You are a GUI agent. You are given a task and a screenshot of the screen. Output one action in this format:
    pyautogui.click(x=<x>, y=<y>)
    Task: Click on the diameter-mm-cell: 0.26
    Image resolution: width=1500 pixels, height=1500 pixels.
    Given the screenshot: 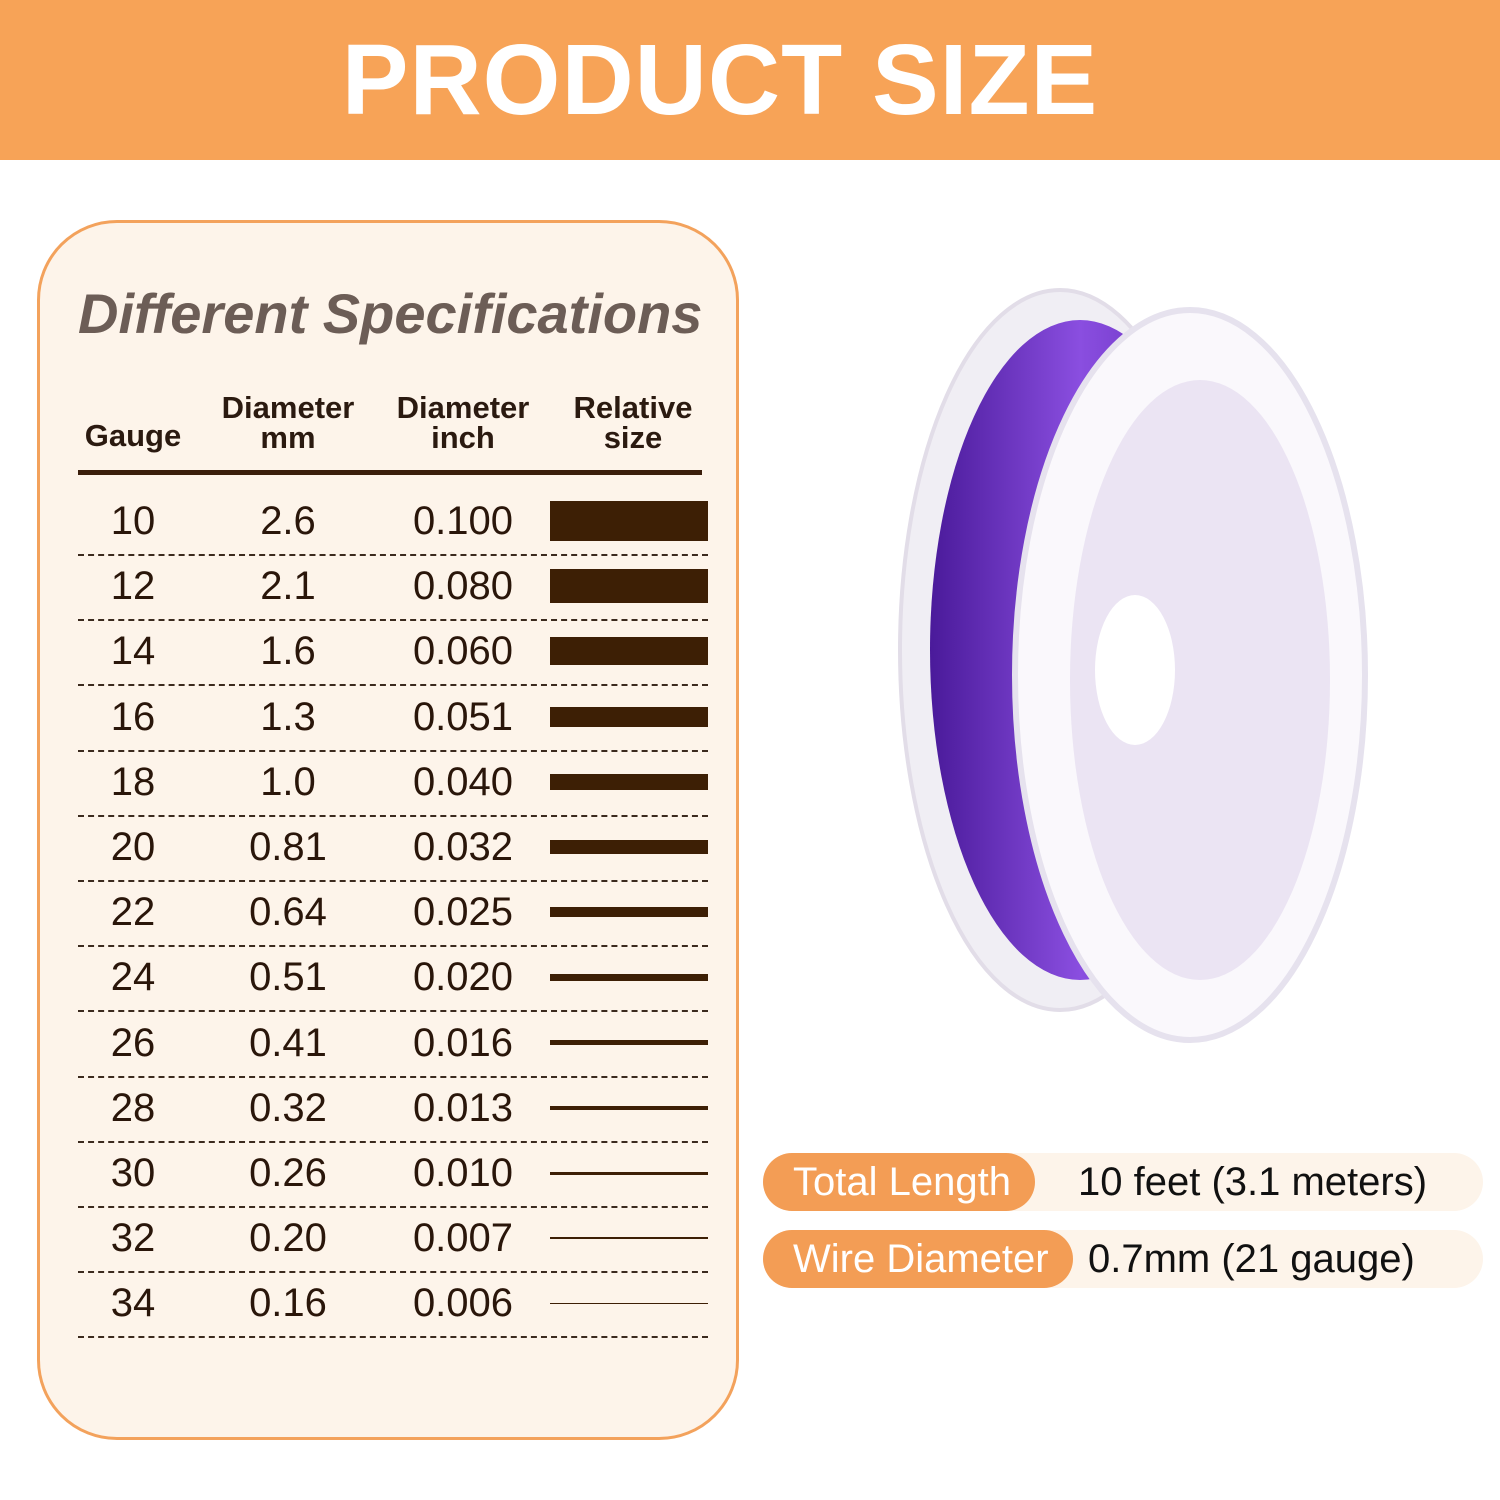 What is the action you would take?
    pyautogui.click(x=288, y=1173)
    